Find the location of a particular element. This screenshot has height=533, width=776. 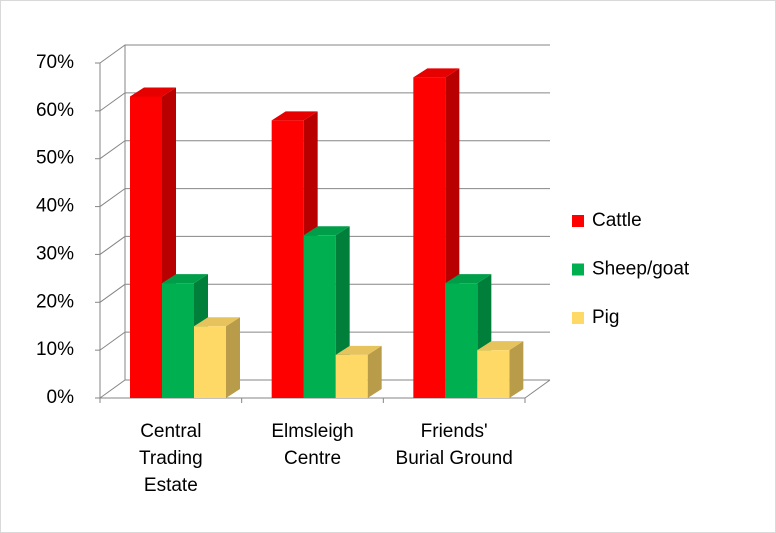

legend-label: Pig is located at coordinates (605, 317).